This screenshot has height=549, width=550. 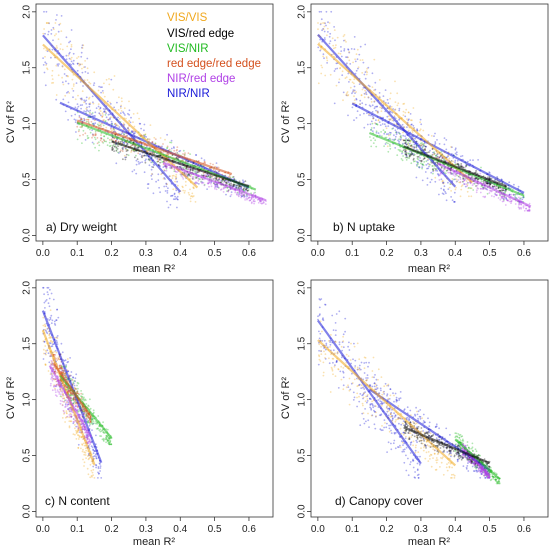 What do you see at coordinates (421, 250) in the screenshot?
I see `x-axis-ticks: 0.0 0.1 0.2 0.3 0.4 0.5 0.6` at bounding box center [421, 250].